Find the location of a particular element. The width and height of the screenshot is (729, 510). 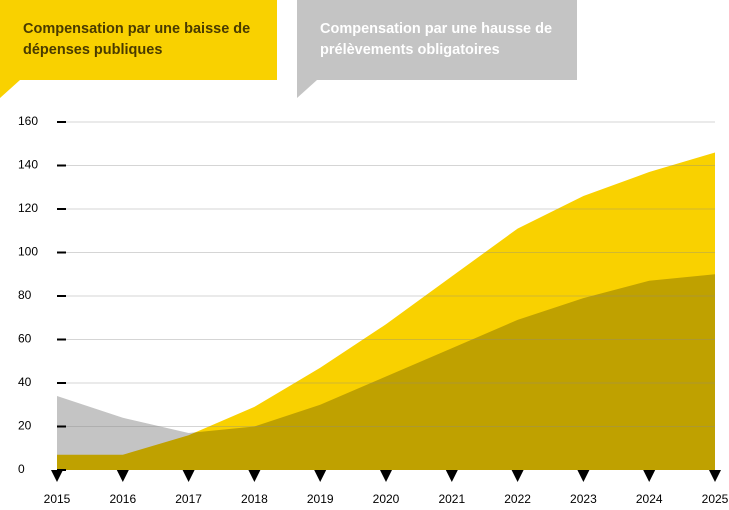

y-tick-label: 0 is located at coordinates (21, 469).